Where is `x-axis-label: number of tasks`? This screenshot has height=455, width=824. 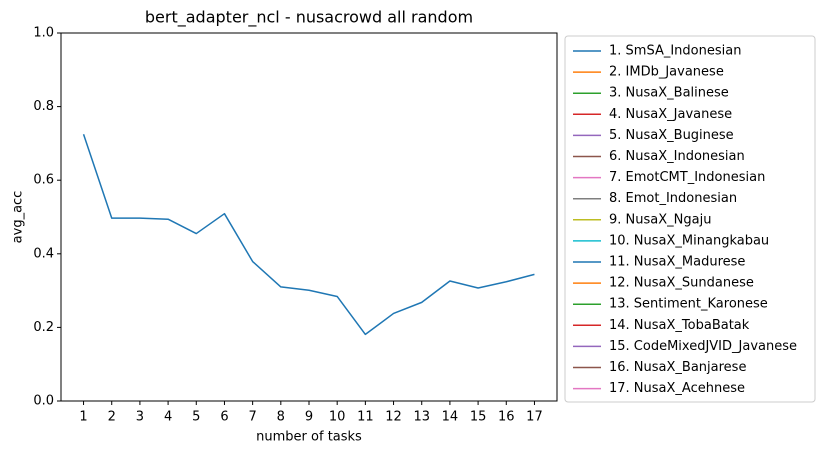
x-axis-label: number of tasks is located at coordinates (309, 437).